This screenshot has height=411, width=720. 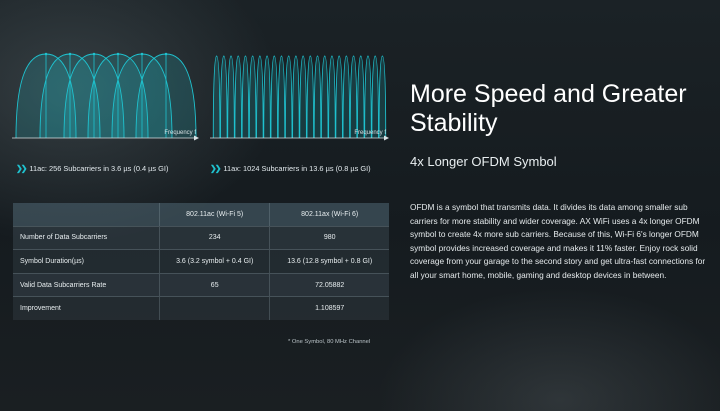 What do you see at coordinates (86, 215) in the screenshot?
I see `table-header-blank` at bounding box center [86, 215].